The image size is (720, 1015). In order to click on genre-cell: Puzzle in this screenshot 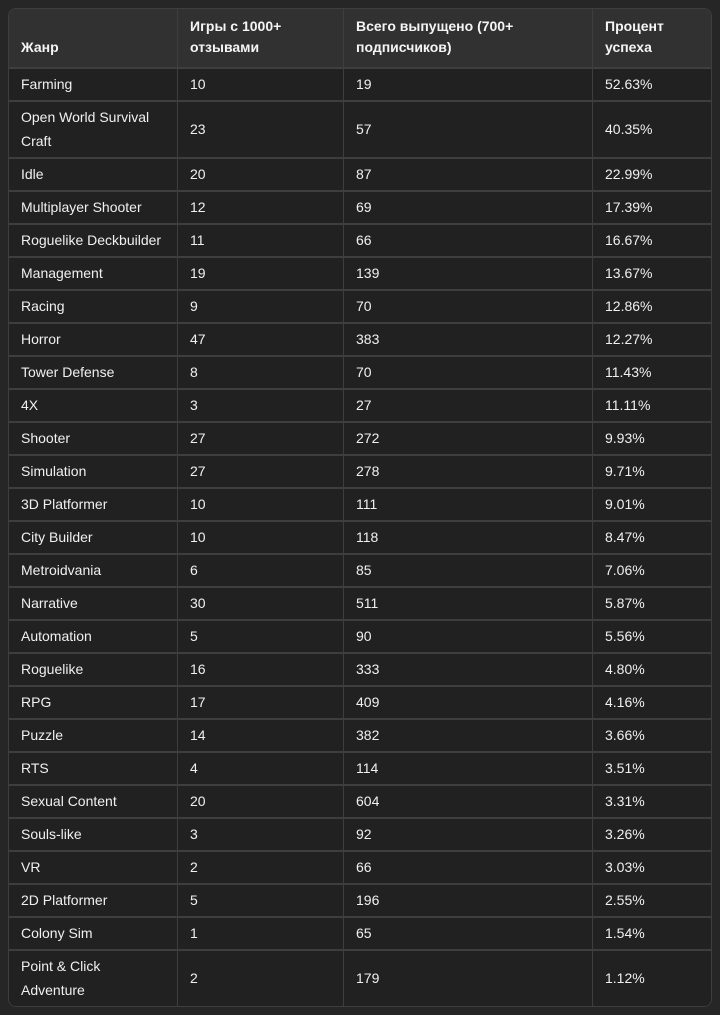, I will do `click(93, 734)`.